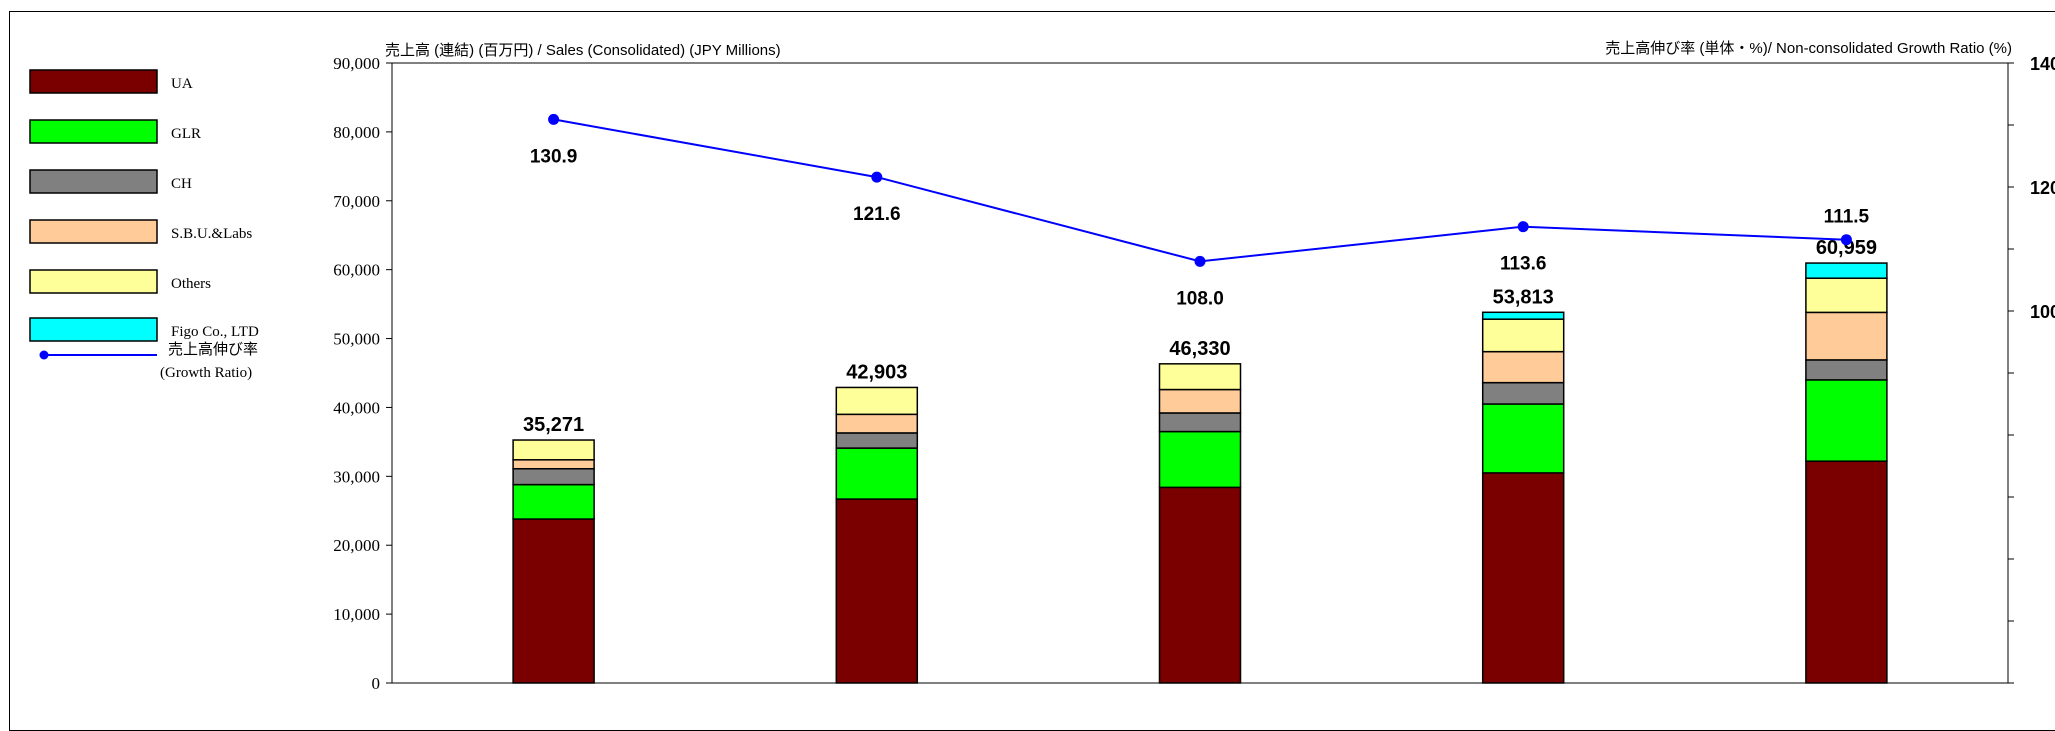 This screenshot has height=731, width=2055. Describe the element at coordinates (356, 407) in the screenshot. I see `y-tick-label: 40,000` at that location.